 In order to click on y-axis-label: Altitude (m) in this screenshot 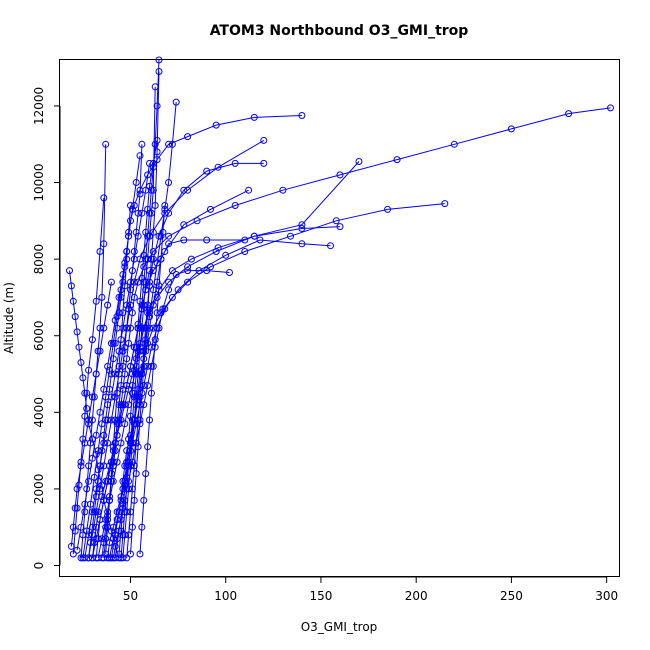, I will do `click(9, 318)`.